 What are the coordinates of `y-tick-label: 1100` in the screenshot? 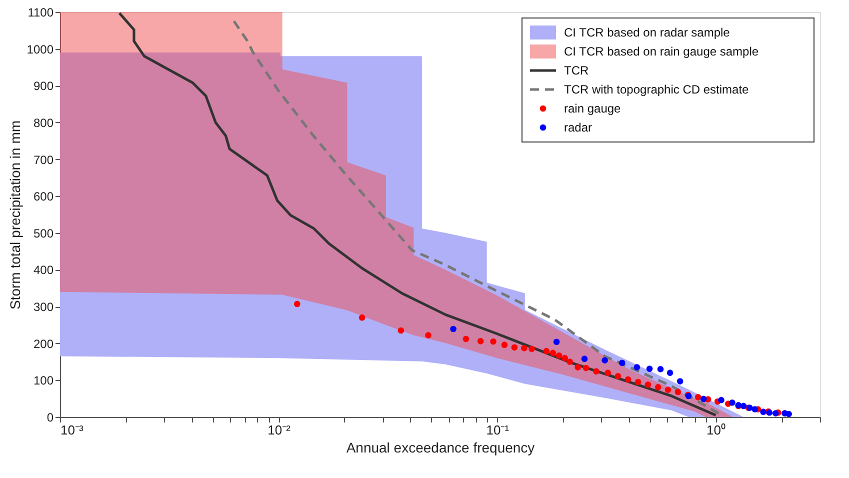 It's located at (41, 13).